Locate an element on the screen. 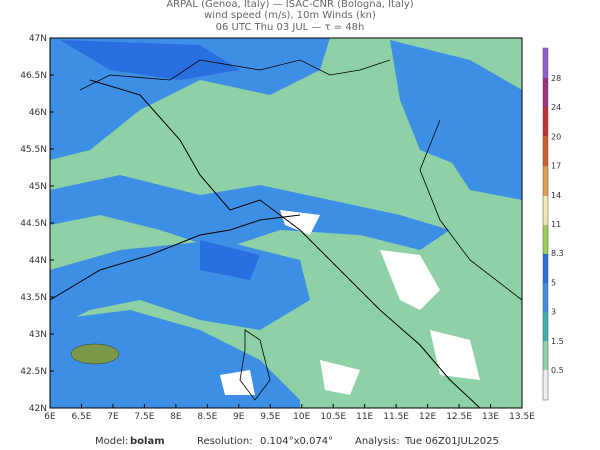 Image resolution: width=600 pixels, height=450 pixels. footer-label: Resolution: is located at coordinates (225, 441).